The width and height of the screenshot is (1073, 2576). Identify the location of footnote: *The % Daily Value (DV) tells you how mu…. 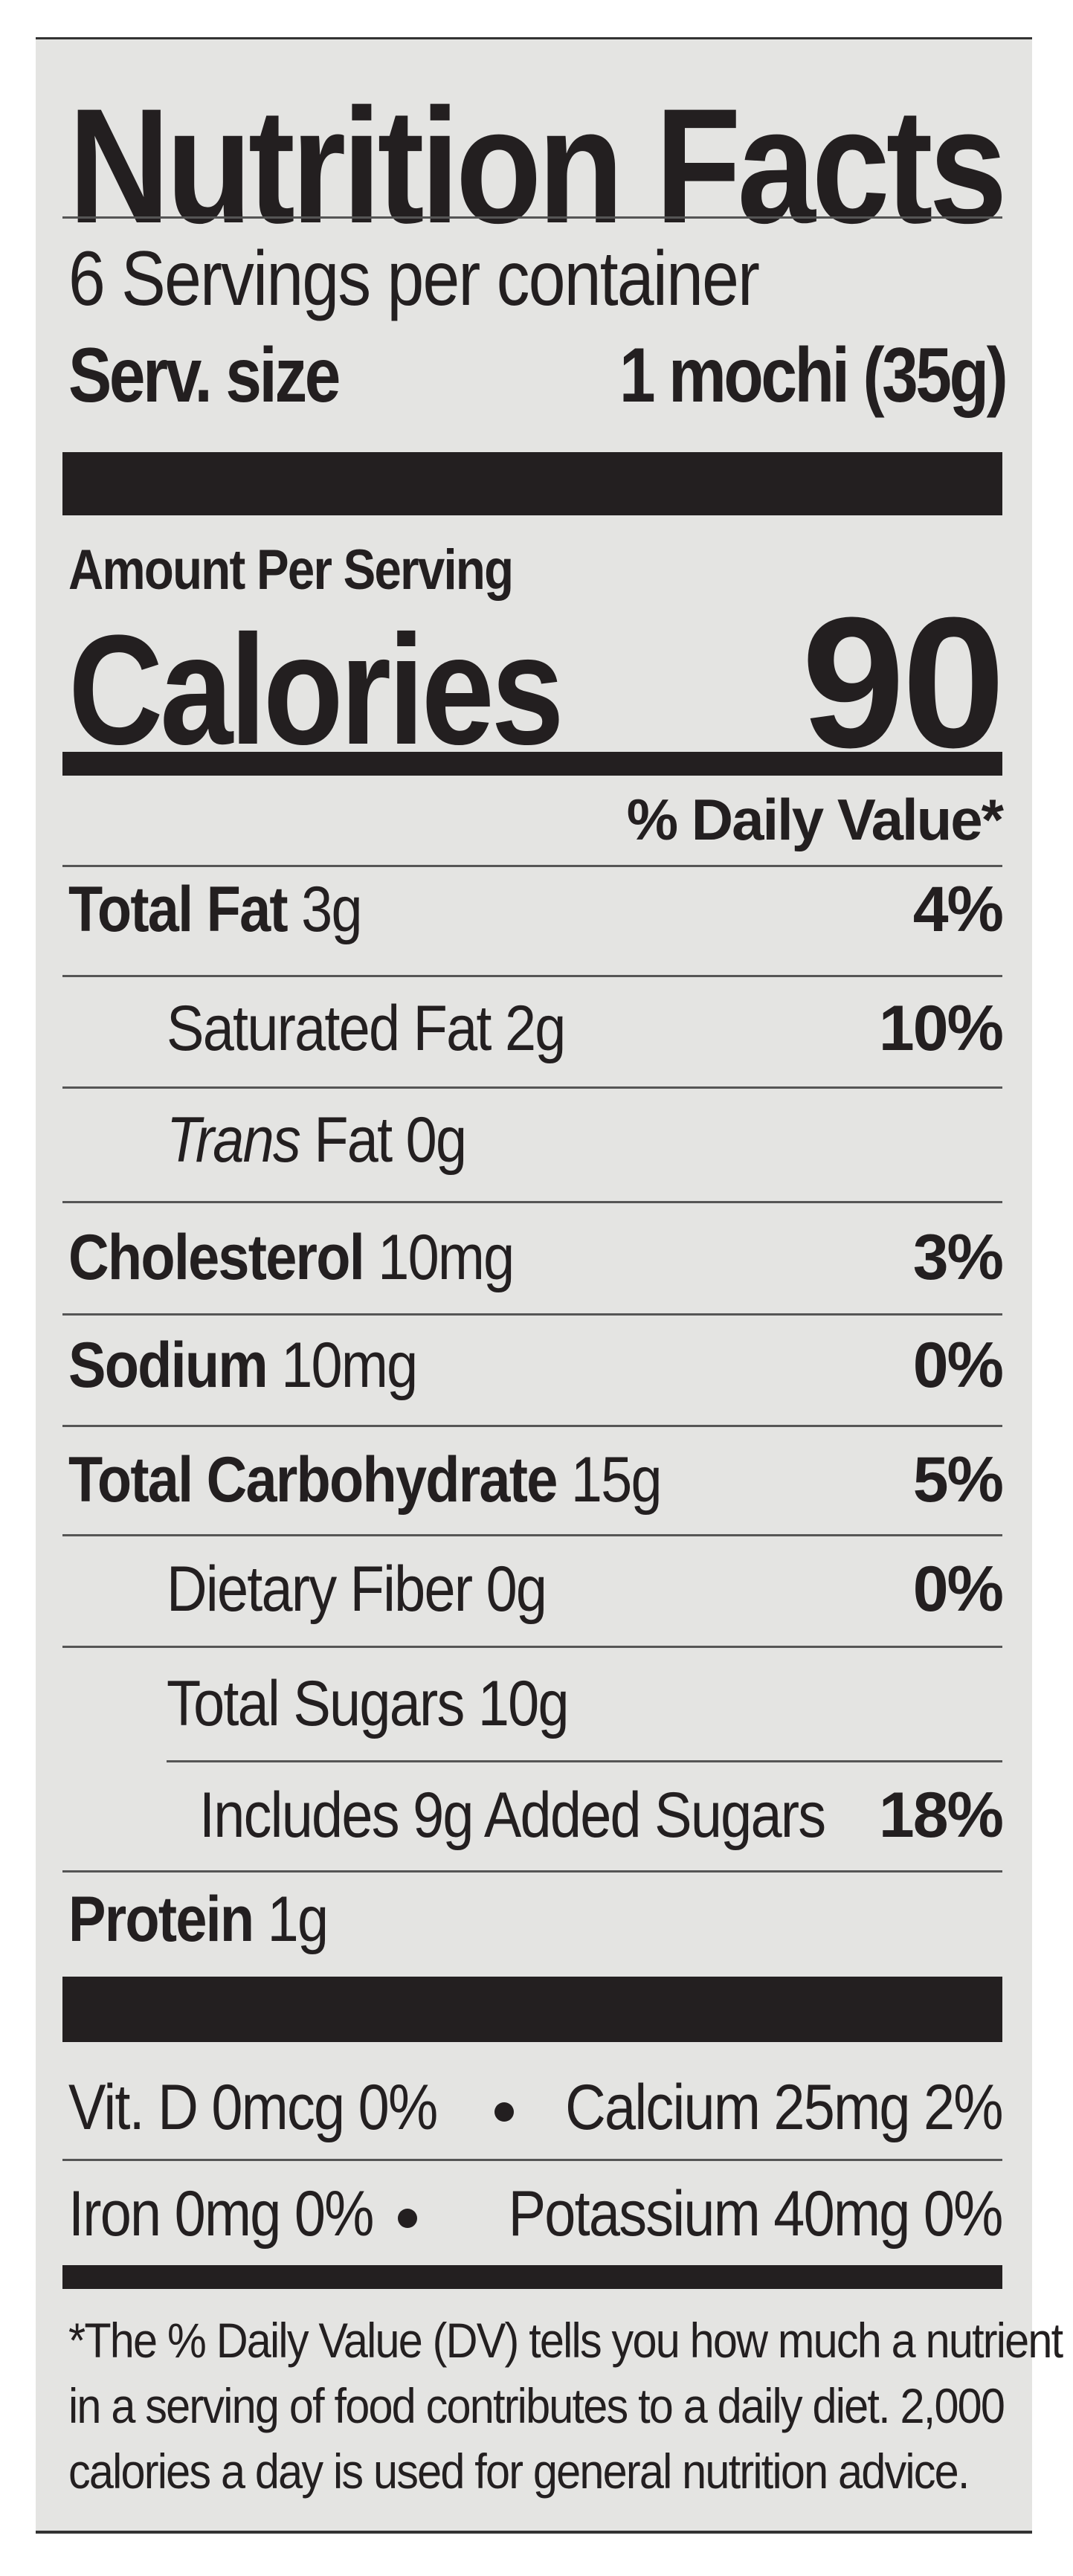
(565, 2406).